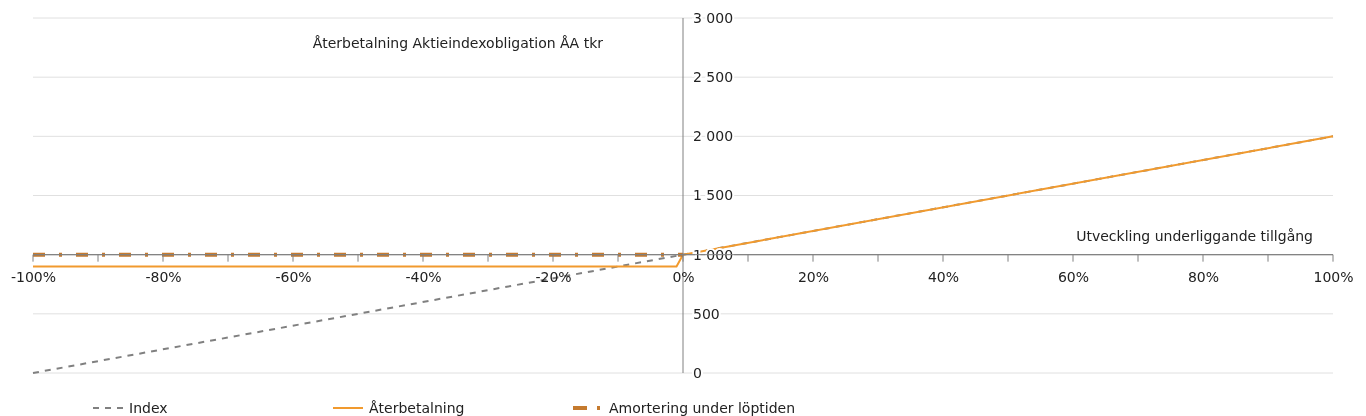 Image resolution: width=1366 pixels, height=416 pixels. Describe the element at coordinates (713, 77) in the screenshot. I see `y-tick-label: 2 500` at that location.